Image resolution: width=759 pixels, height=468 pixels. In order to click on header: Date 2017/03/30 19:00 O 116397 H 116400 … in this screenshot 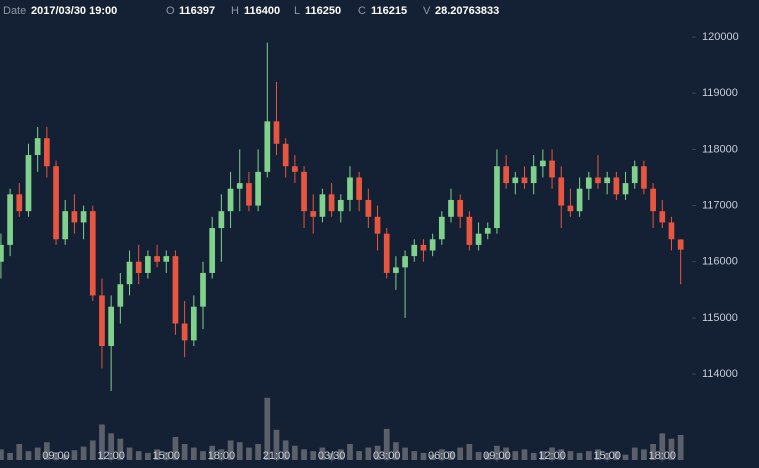, I will do `click(251, 11)`.